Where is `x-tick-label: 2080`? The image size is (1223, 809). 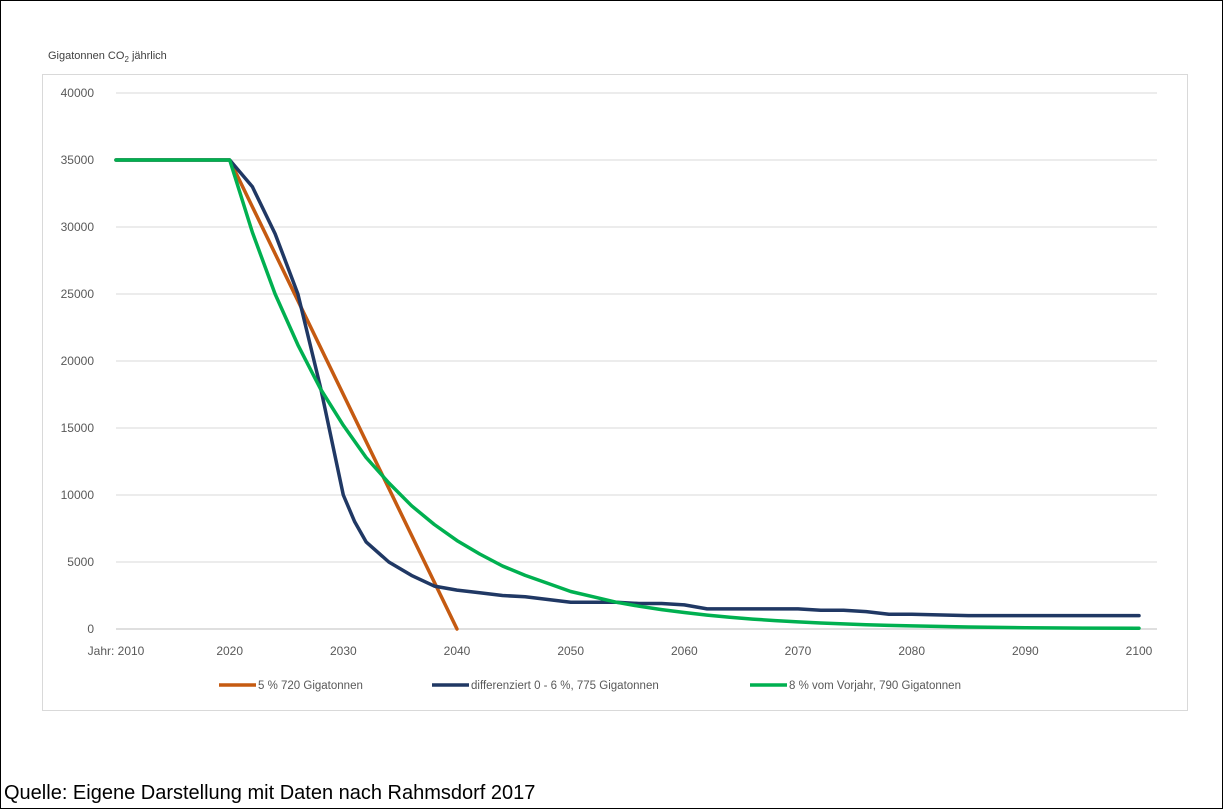 x-tick-label: 2080 is located at coordinates (911, 651).